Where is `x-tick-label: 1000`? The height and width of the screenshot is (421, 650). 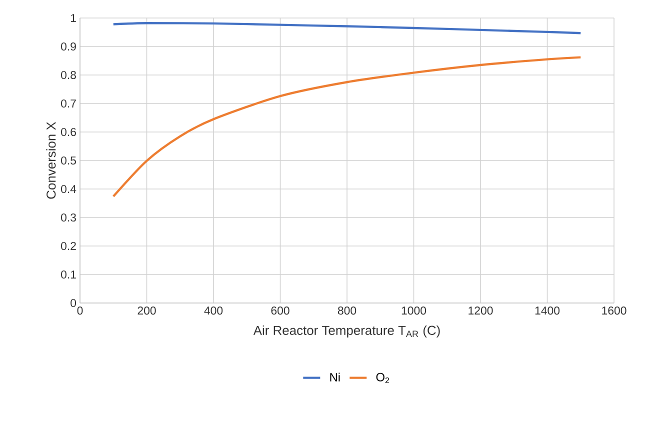 x-tick-label: 1000 is located at coordinates (414, 310).